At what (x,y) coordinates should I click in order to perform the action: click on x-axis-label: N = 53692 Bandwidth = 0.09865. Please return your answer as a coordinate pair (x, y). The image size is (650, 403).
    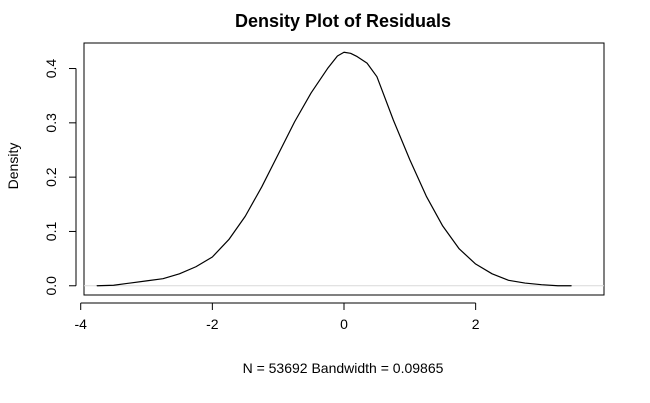
    Looking at the image, I should click on (343, 368).